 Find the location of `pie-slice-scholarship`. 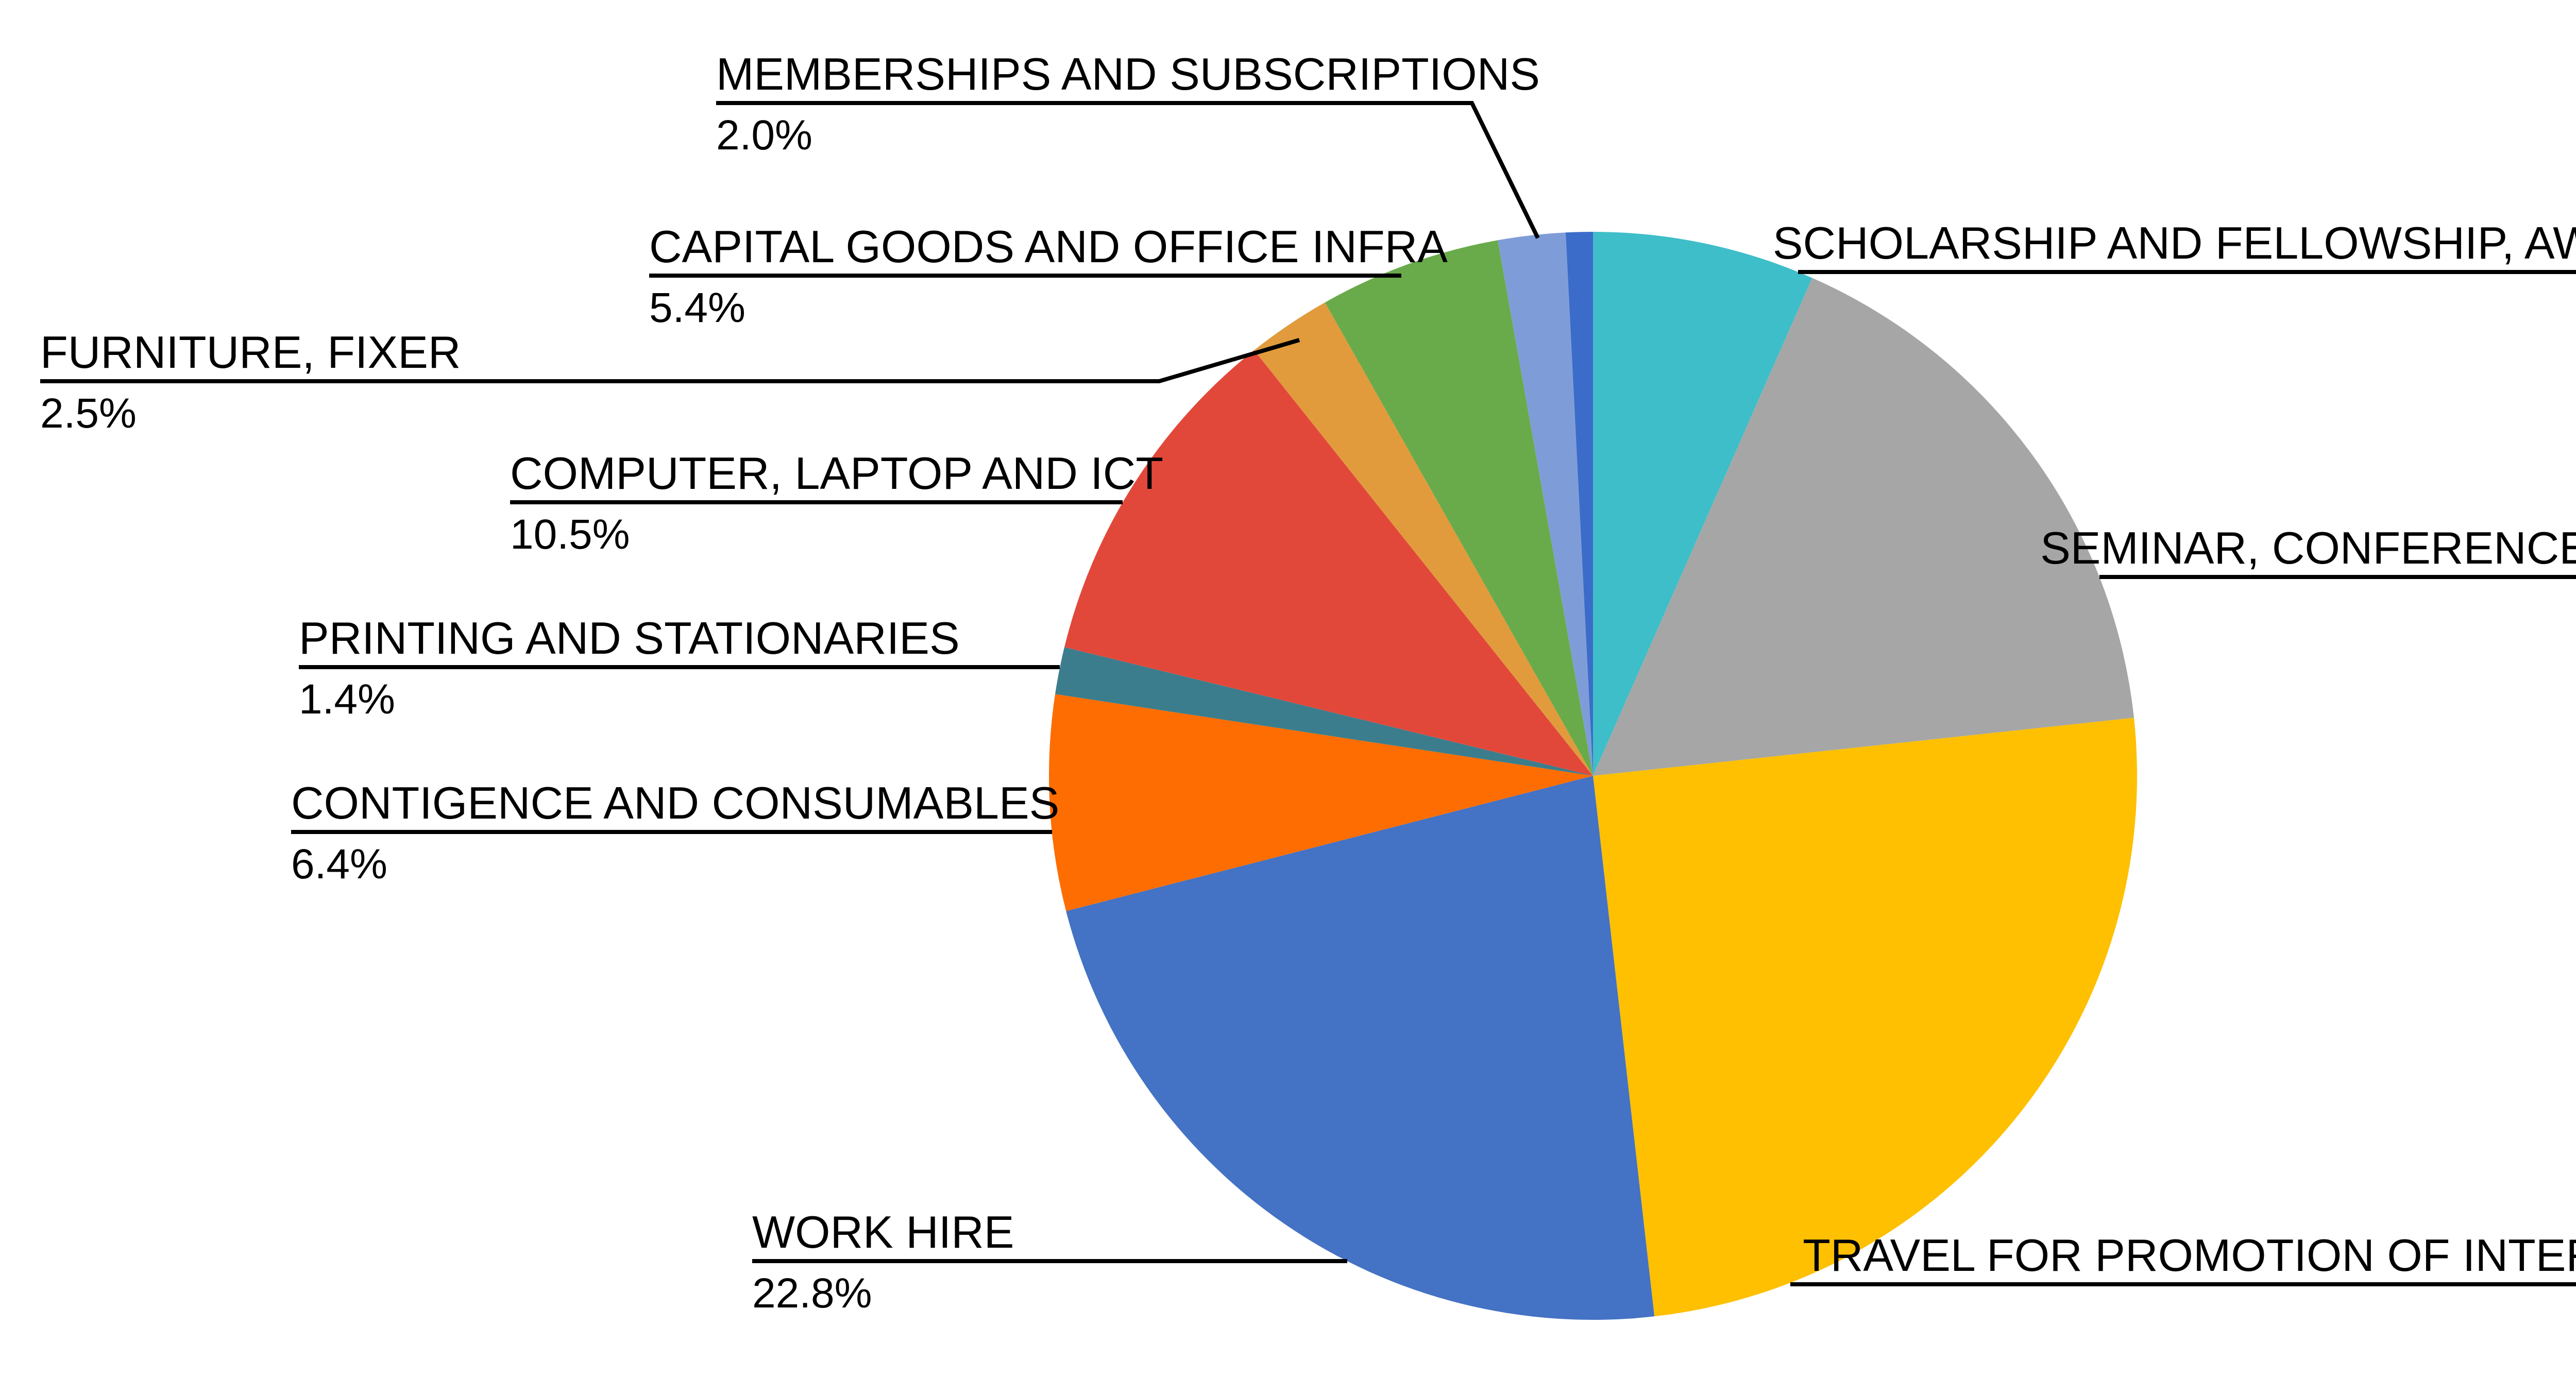

pie-slice-scholarship is located at coordinates (1702, 504).